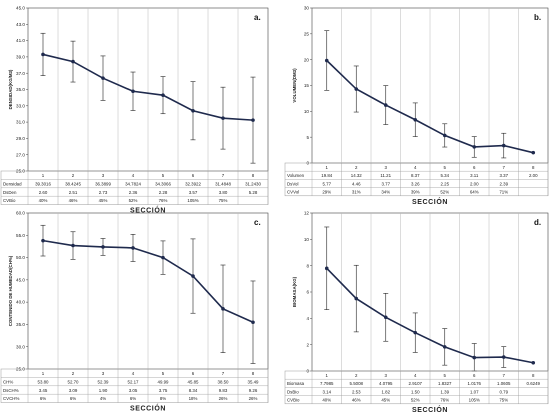 This screenshot has width=556, height=412. I want to click on panel-label: d., so click(537, 222).